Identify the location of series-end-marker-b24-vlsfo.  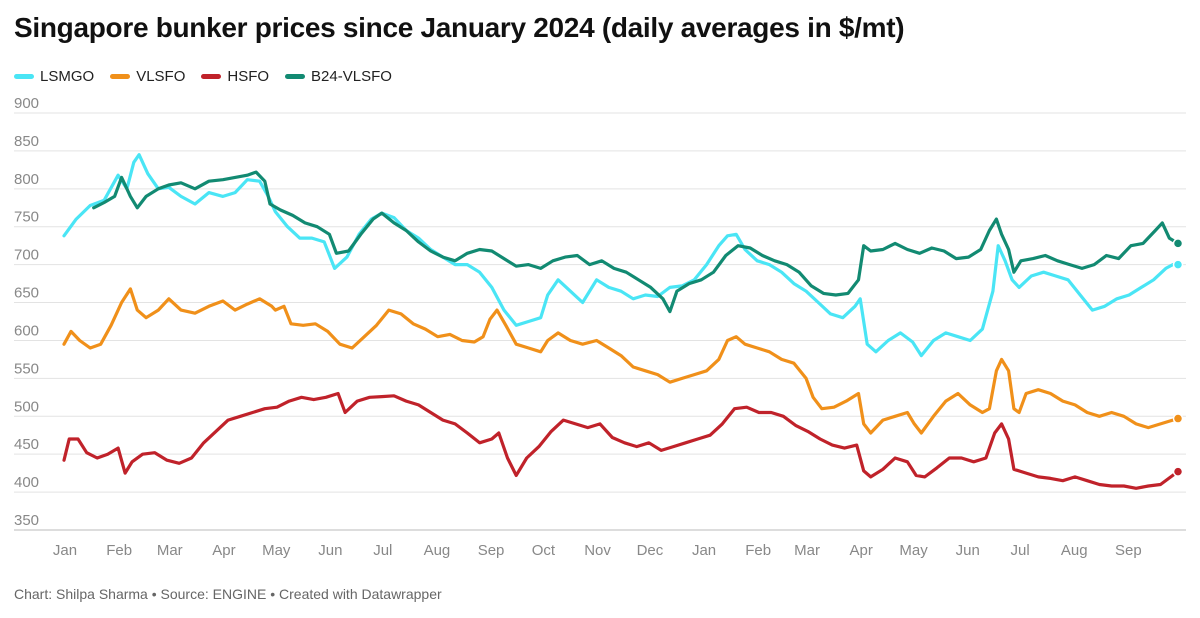
(1178, 243).